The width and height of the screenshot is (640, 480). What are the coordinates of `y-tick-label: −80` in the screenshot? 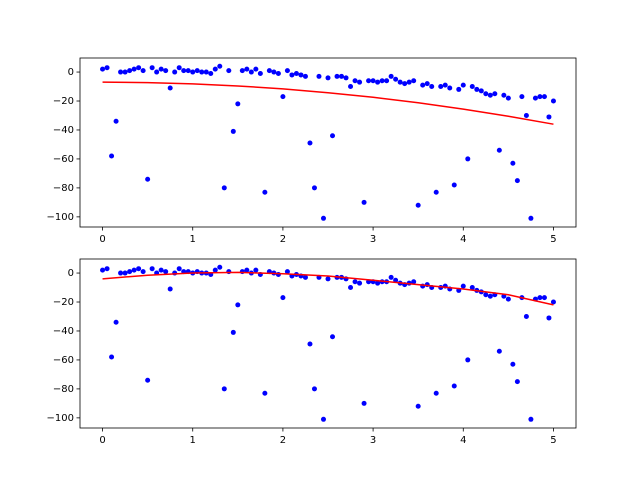 It's located at (63, 188).